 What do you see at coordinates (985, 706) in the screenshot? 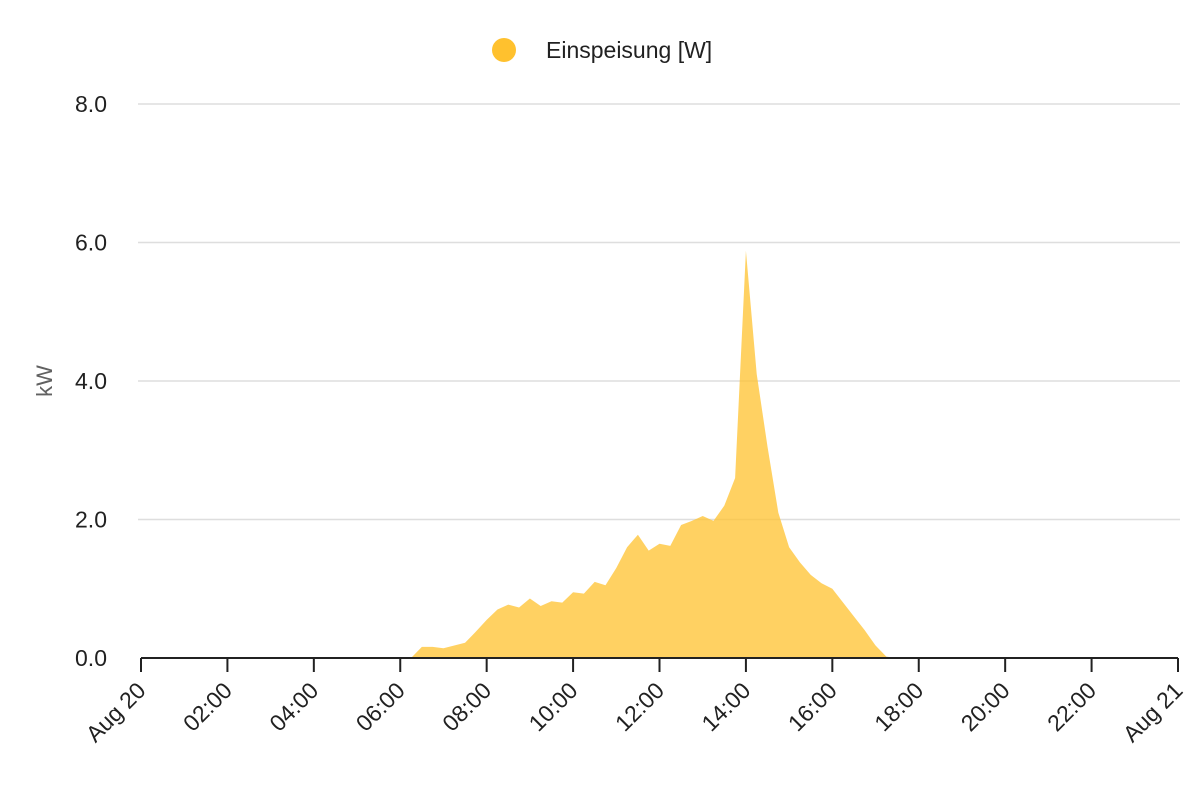
I see `x-tick-label: 20:00` at bounding box center [985, 706].